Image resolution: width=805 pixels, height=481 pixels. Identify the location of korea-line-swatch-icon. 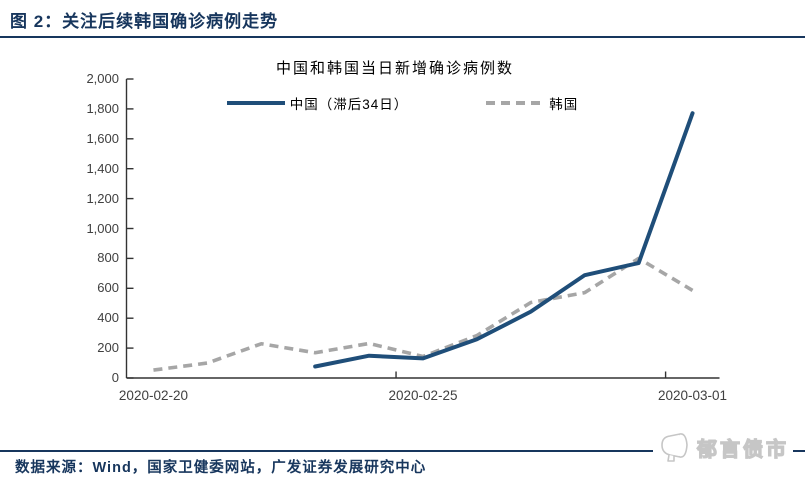
(515, 103).